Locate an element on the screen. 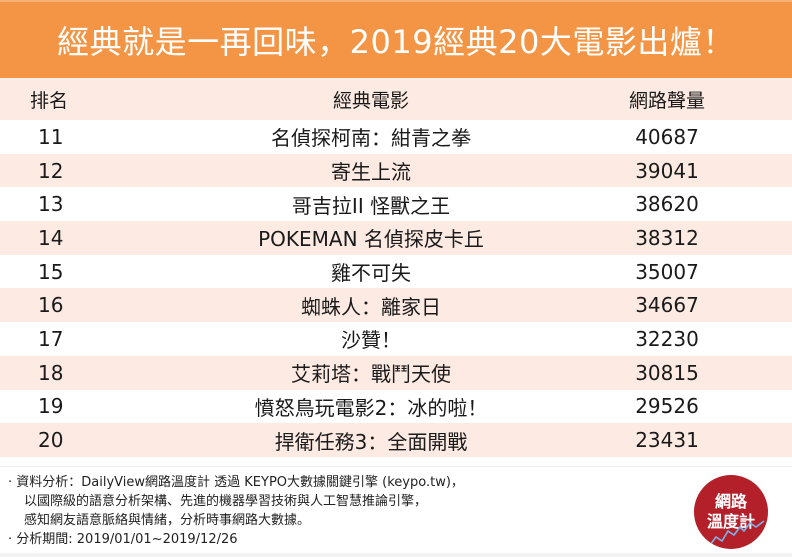  table-row: 11 名偵探柯南：紺青之拳 40687 is located at coordinates (396, 137).